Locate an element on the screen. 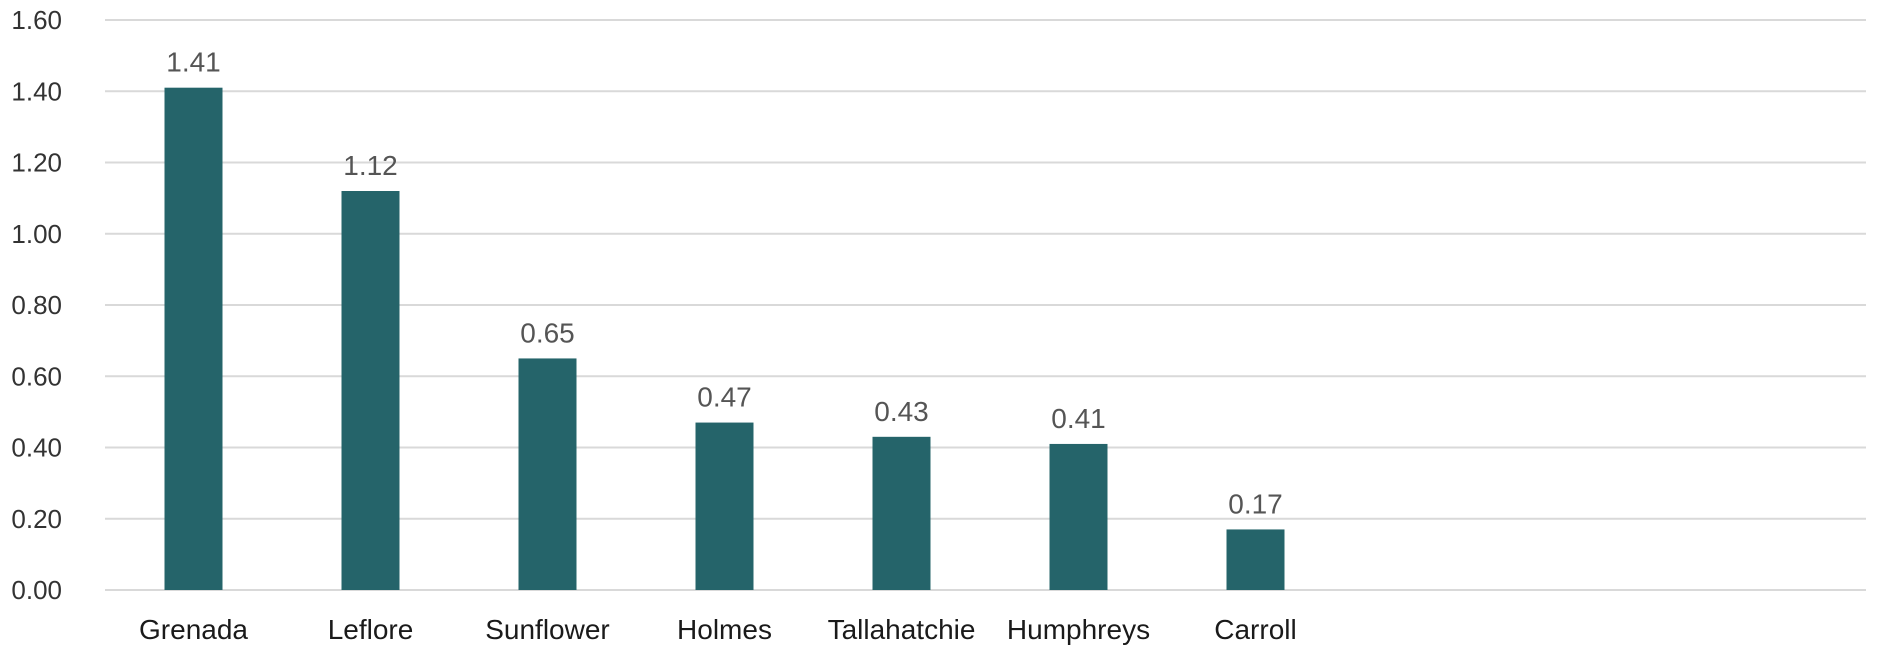  y-axis-tick-labels: 0.00 0.20 0.40 0.60 0.80 1.00 1.20 1.40 1.60 is located at coordinates (36, 305).